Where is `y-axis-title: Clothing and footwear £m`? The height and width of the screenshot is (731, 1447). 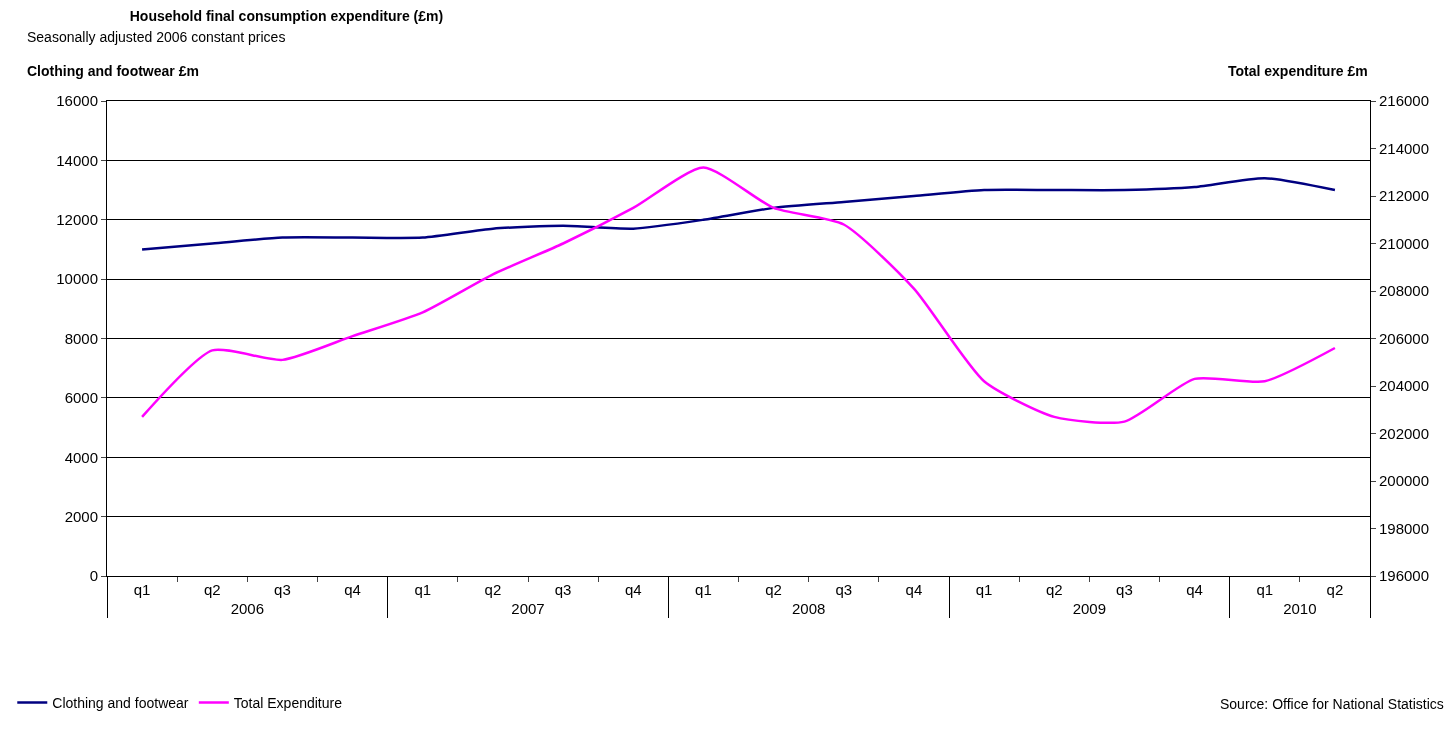 y-axis-title: Clothing and footwear £m is located at coordinates (113, 71).